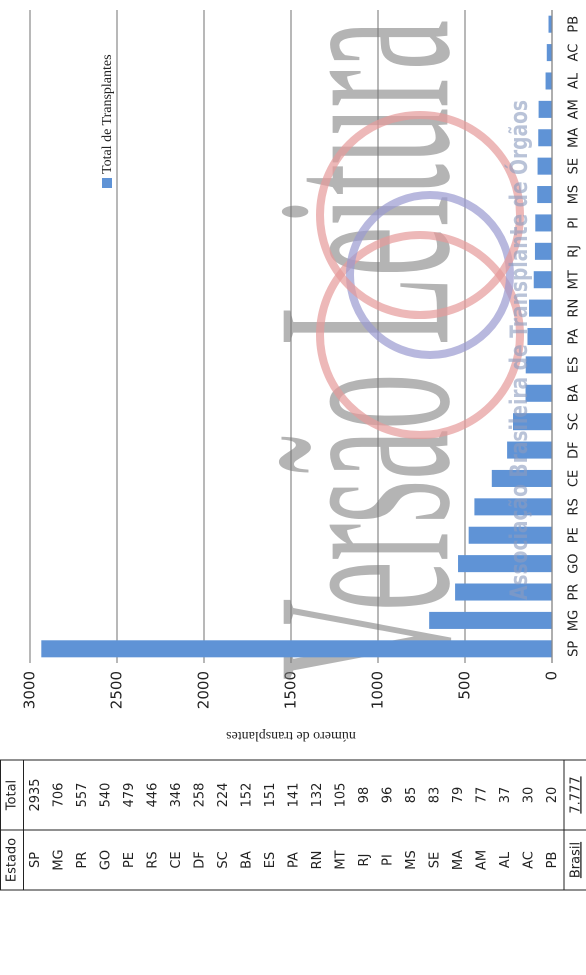 This screenshot has height=975, width=586. What do you see at coordinates (152, 795) in the screenshot?
I see `table-cell: 446` at bounding box center [152, 795].